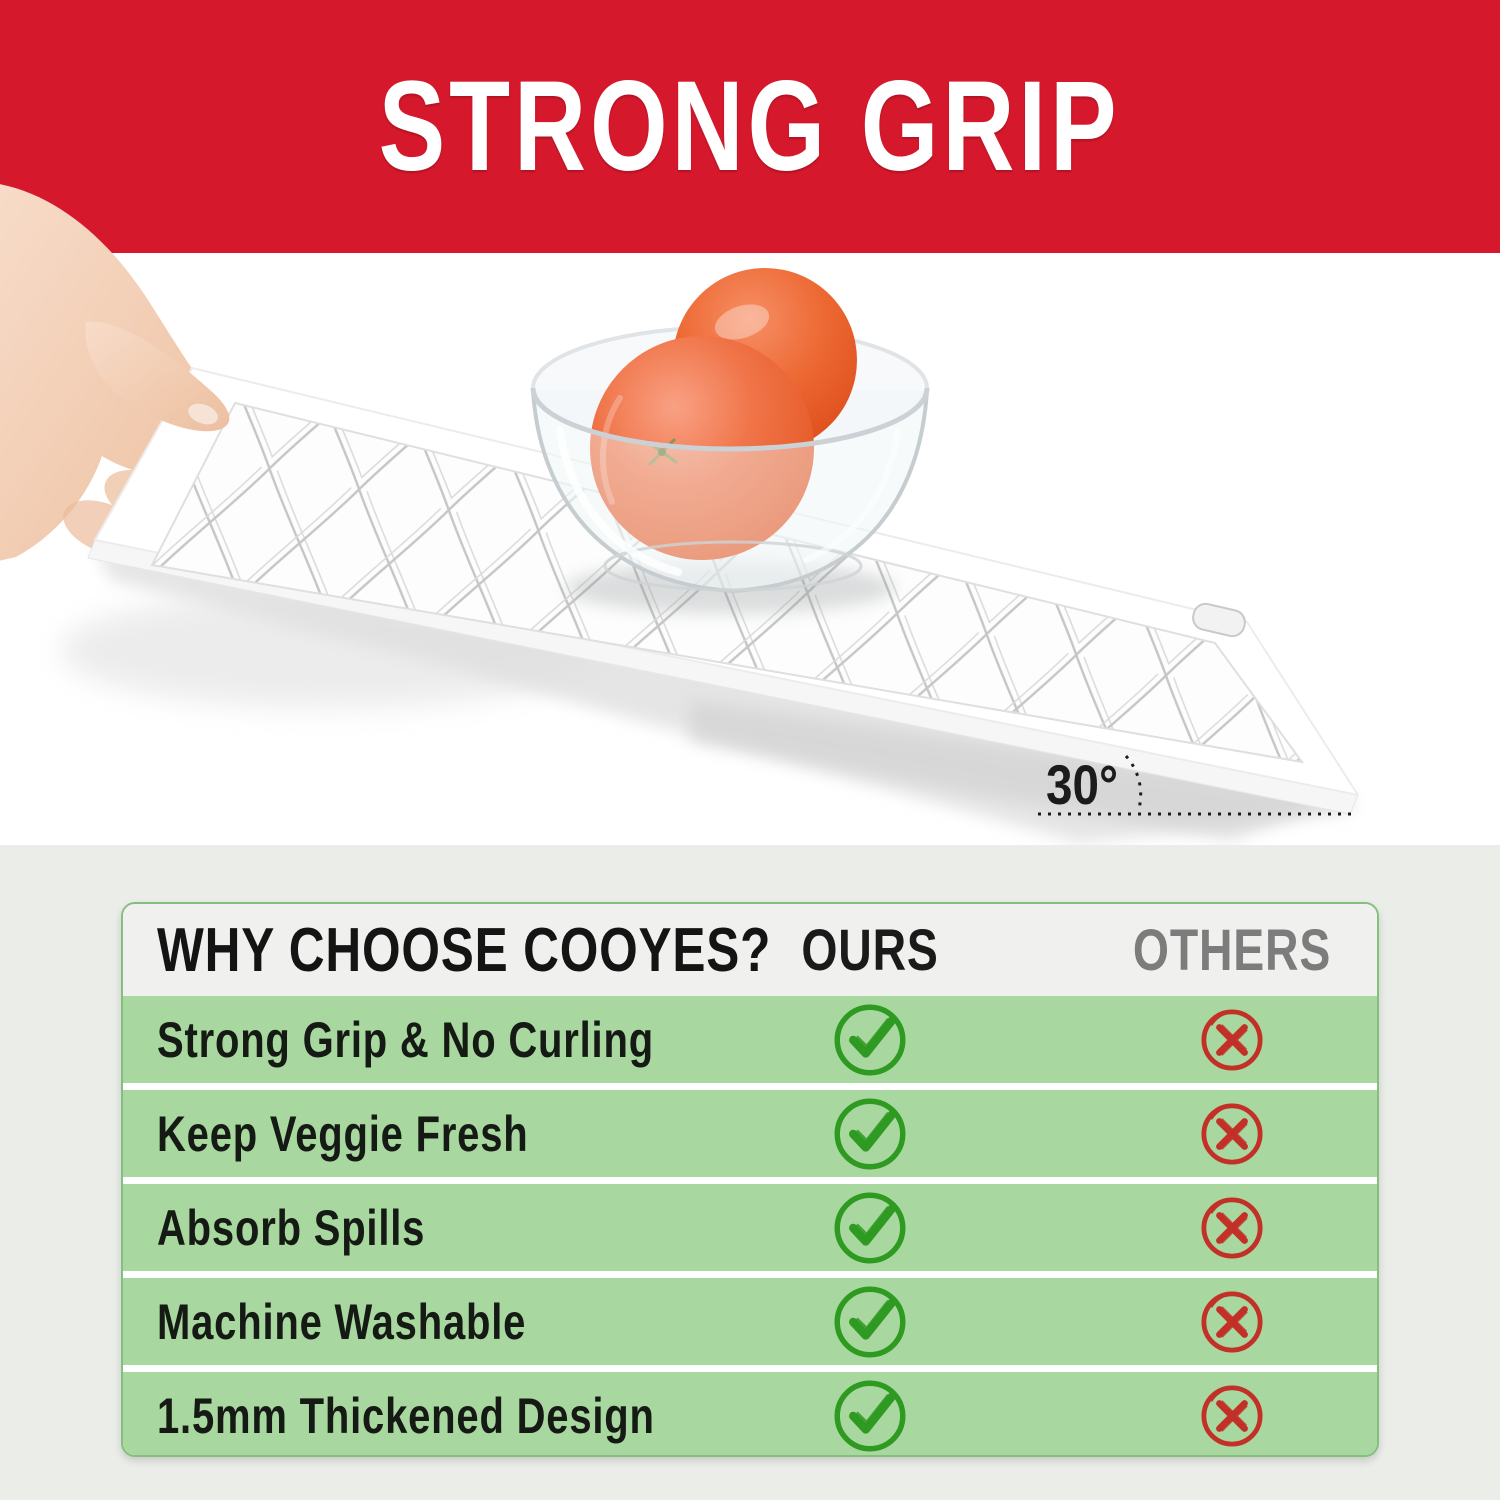  I want to click on angle-label: 30°, so click(1082, 784).